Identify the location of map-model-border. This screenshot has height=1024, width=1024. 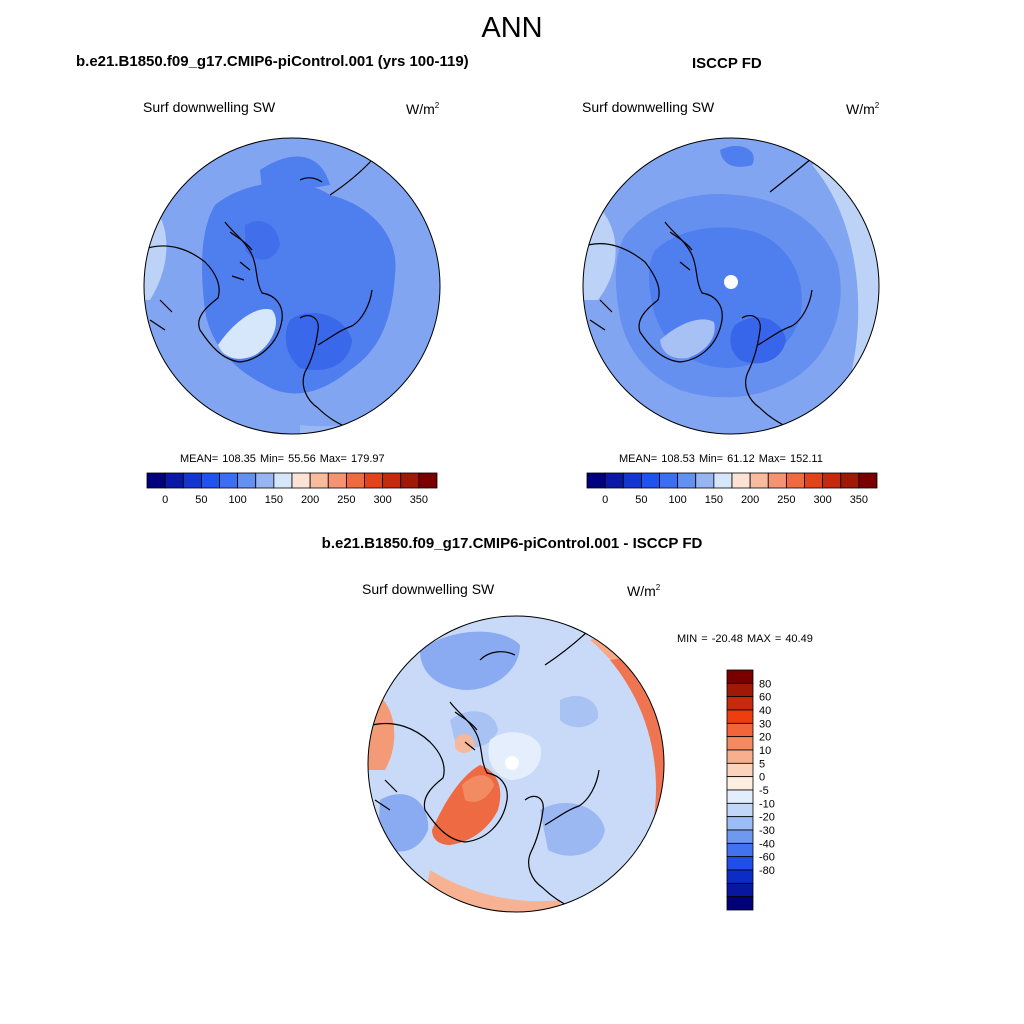
(292, 286).